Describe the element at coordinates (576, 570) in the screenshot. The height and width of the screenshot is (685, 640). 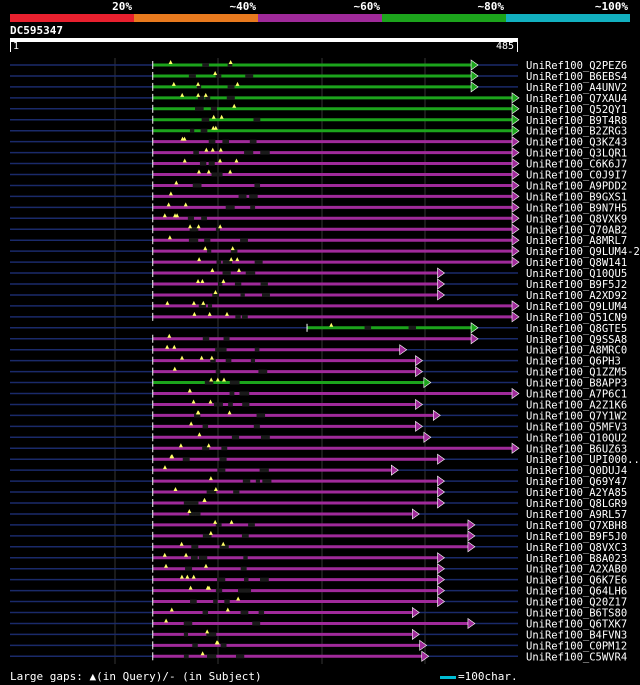
I see `hit-label: UniRef100_A2XAB0` at that location.